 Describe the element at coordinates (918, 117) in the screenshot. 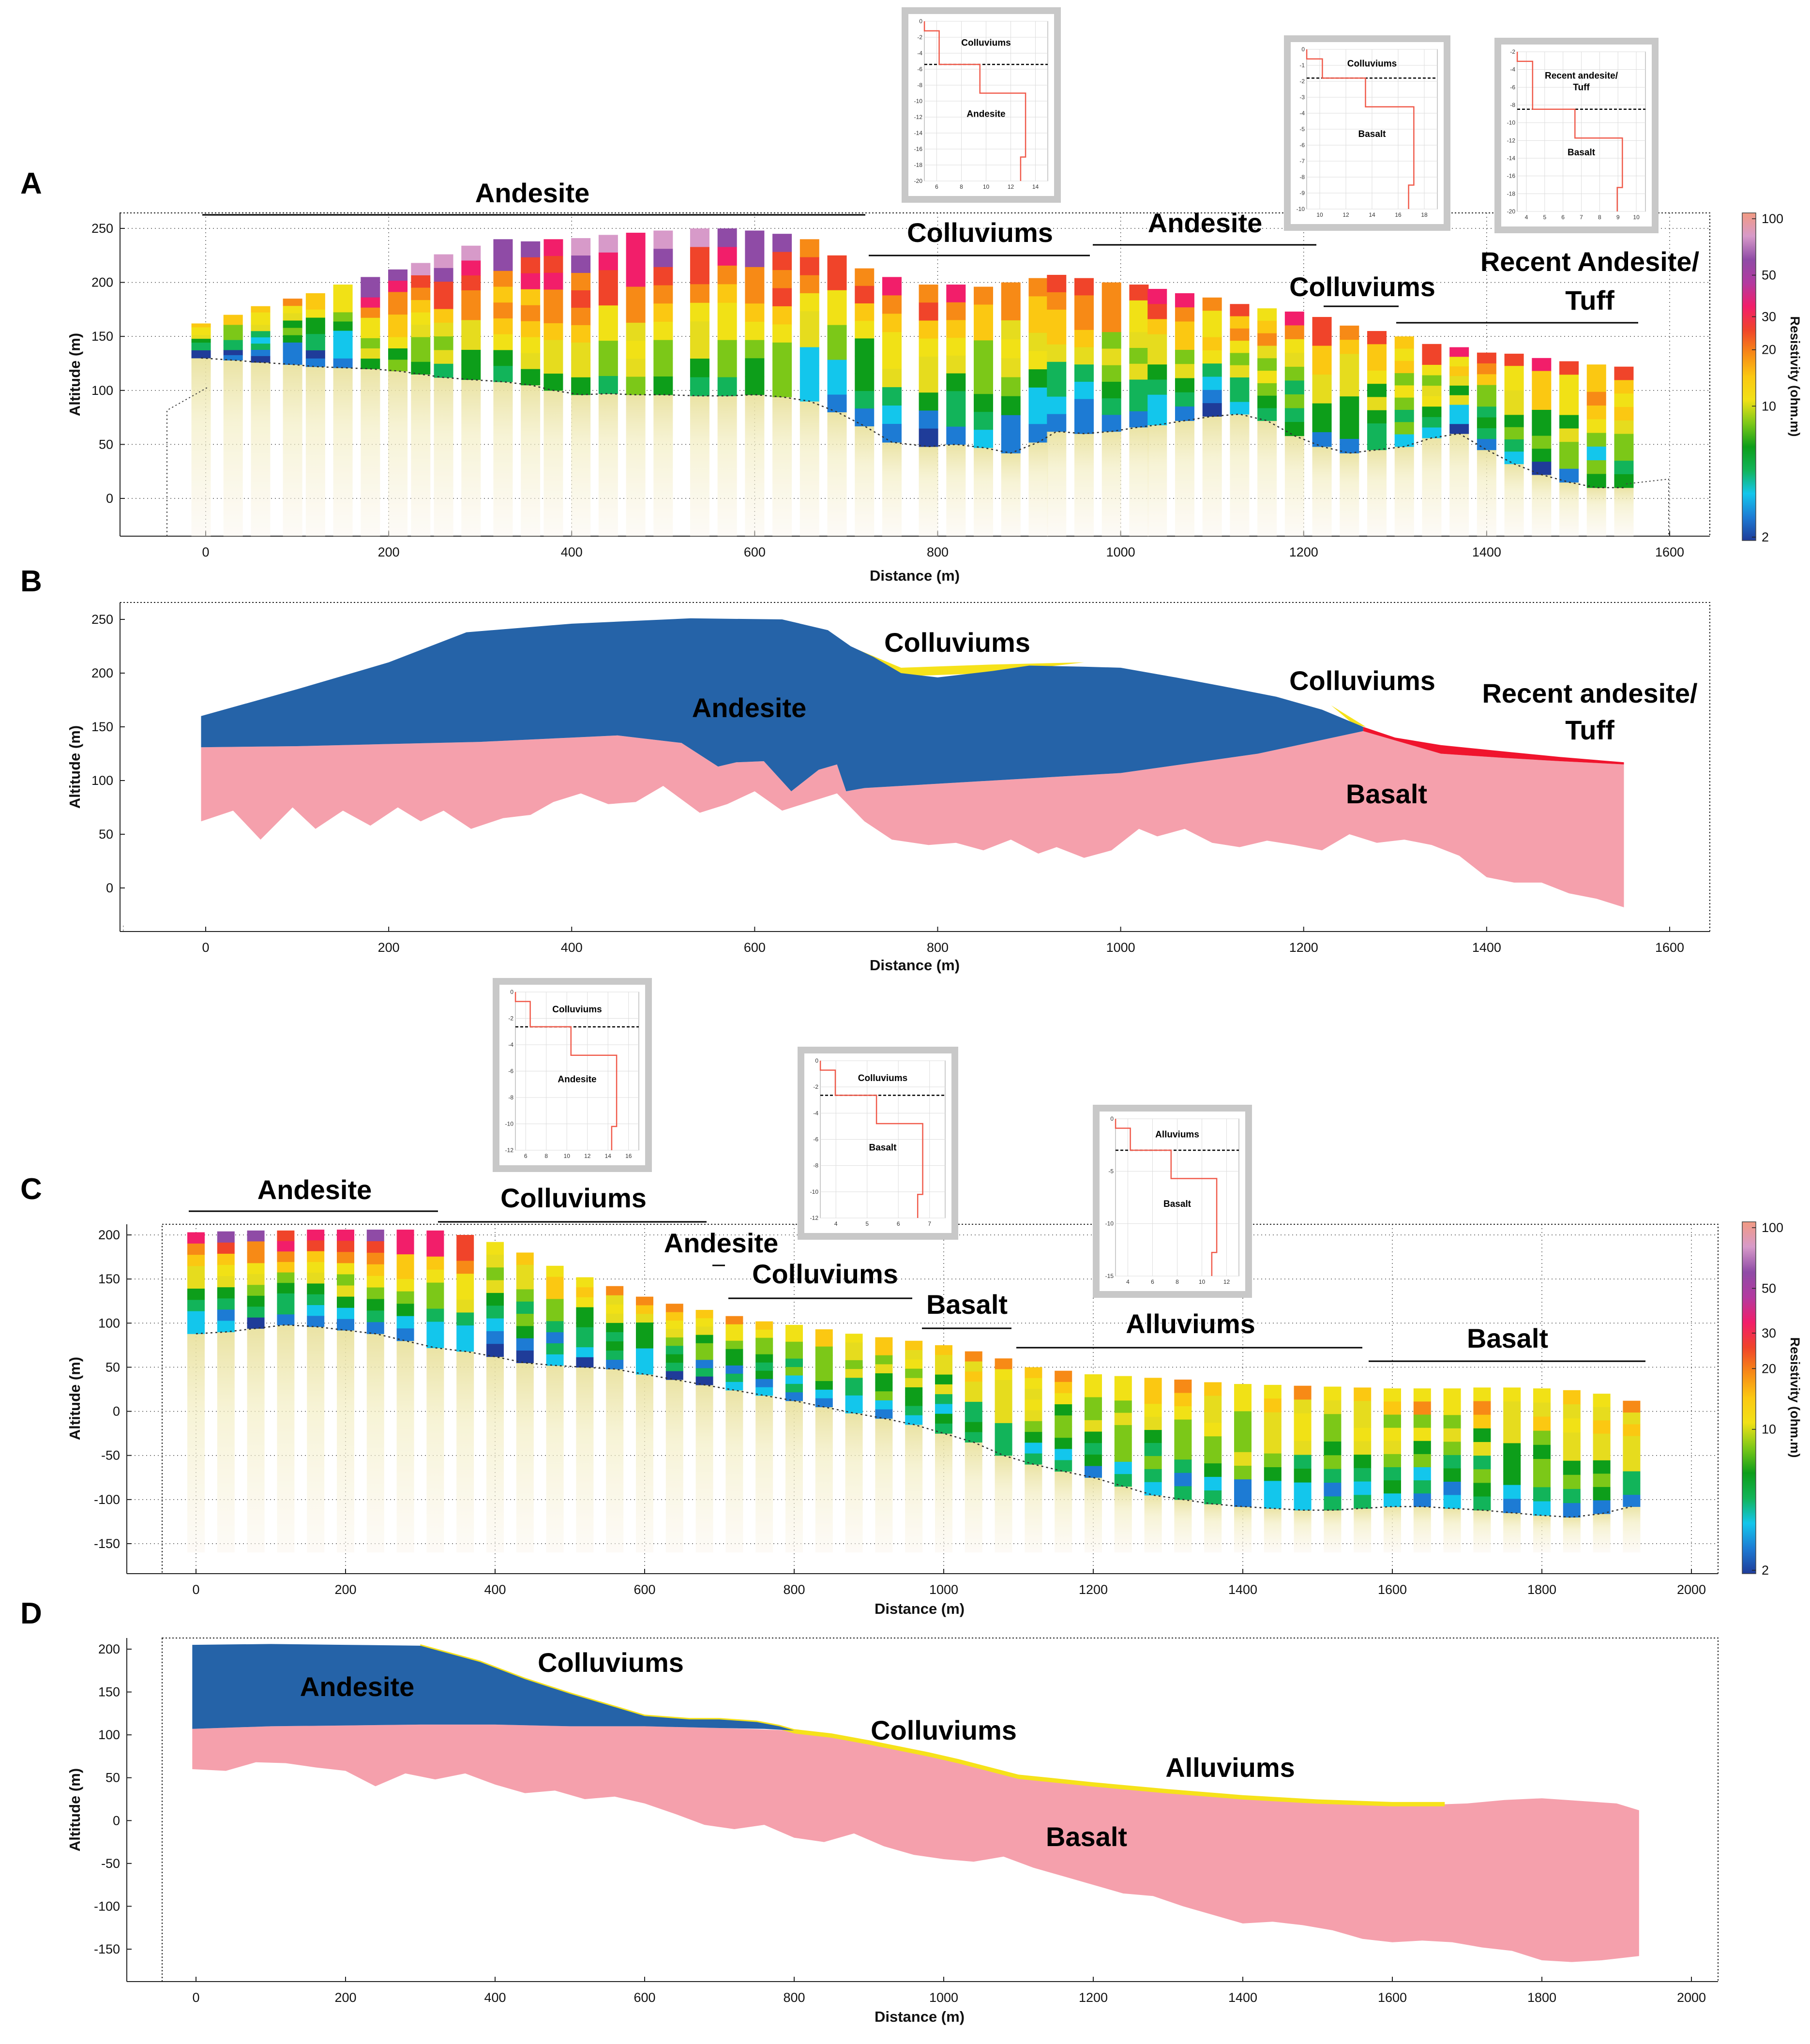

I see `inset-y-tick: -12` at that location.